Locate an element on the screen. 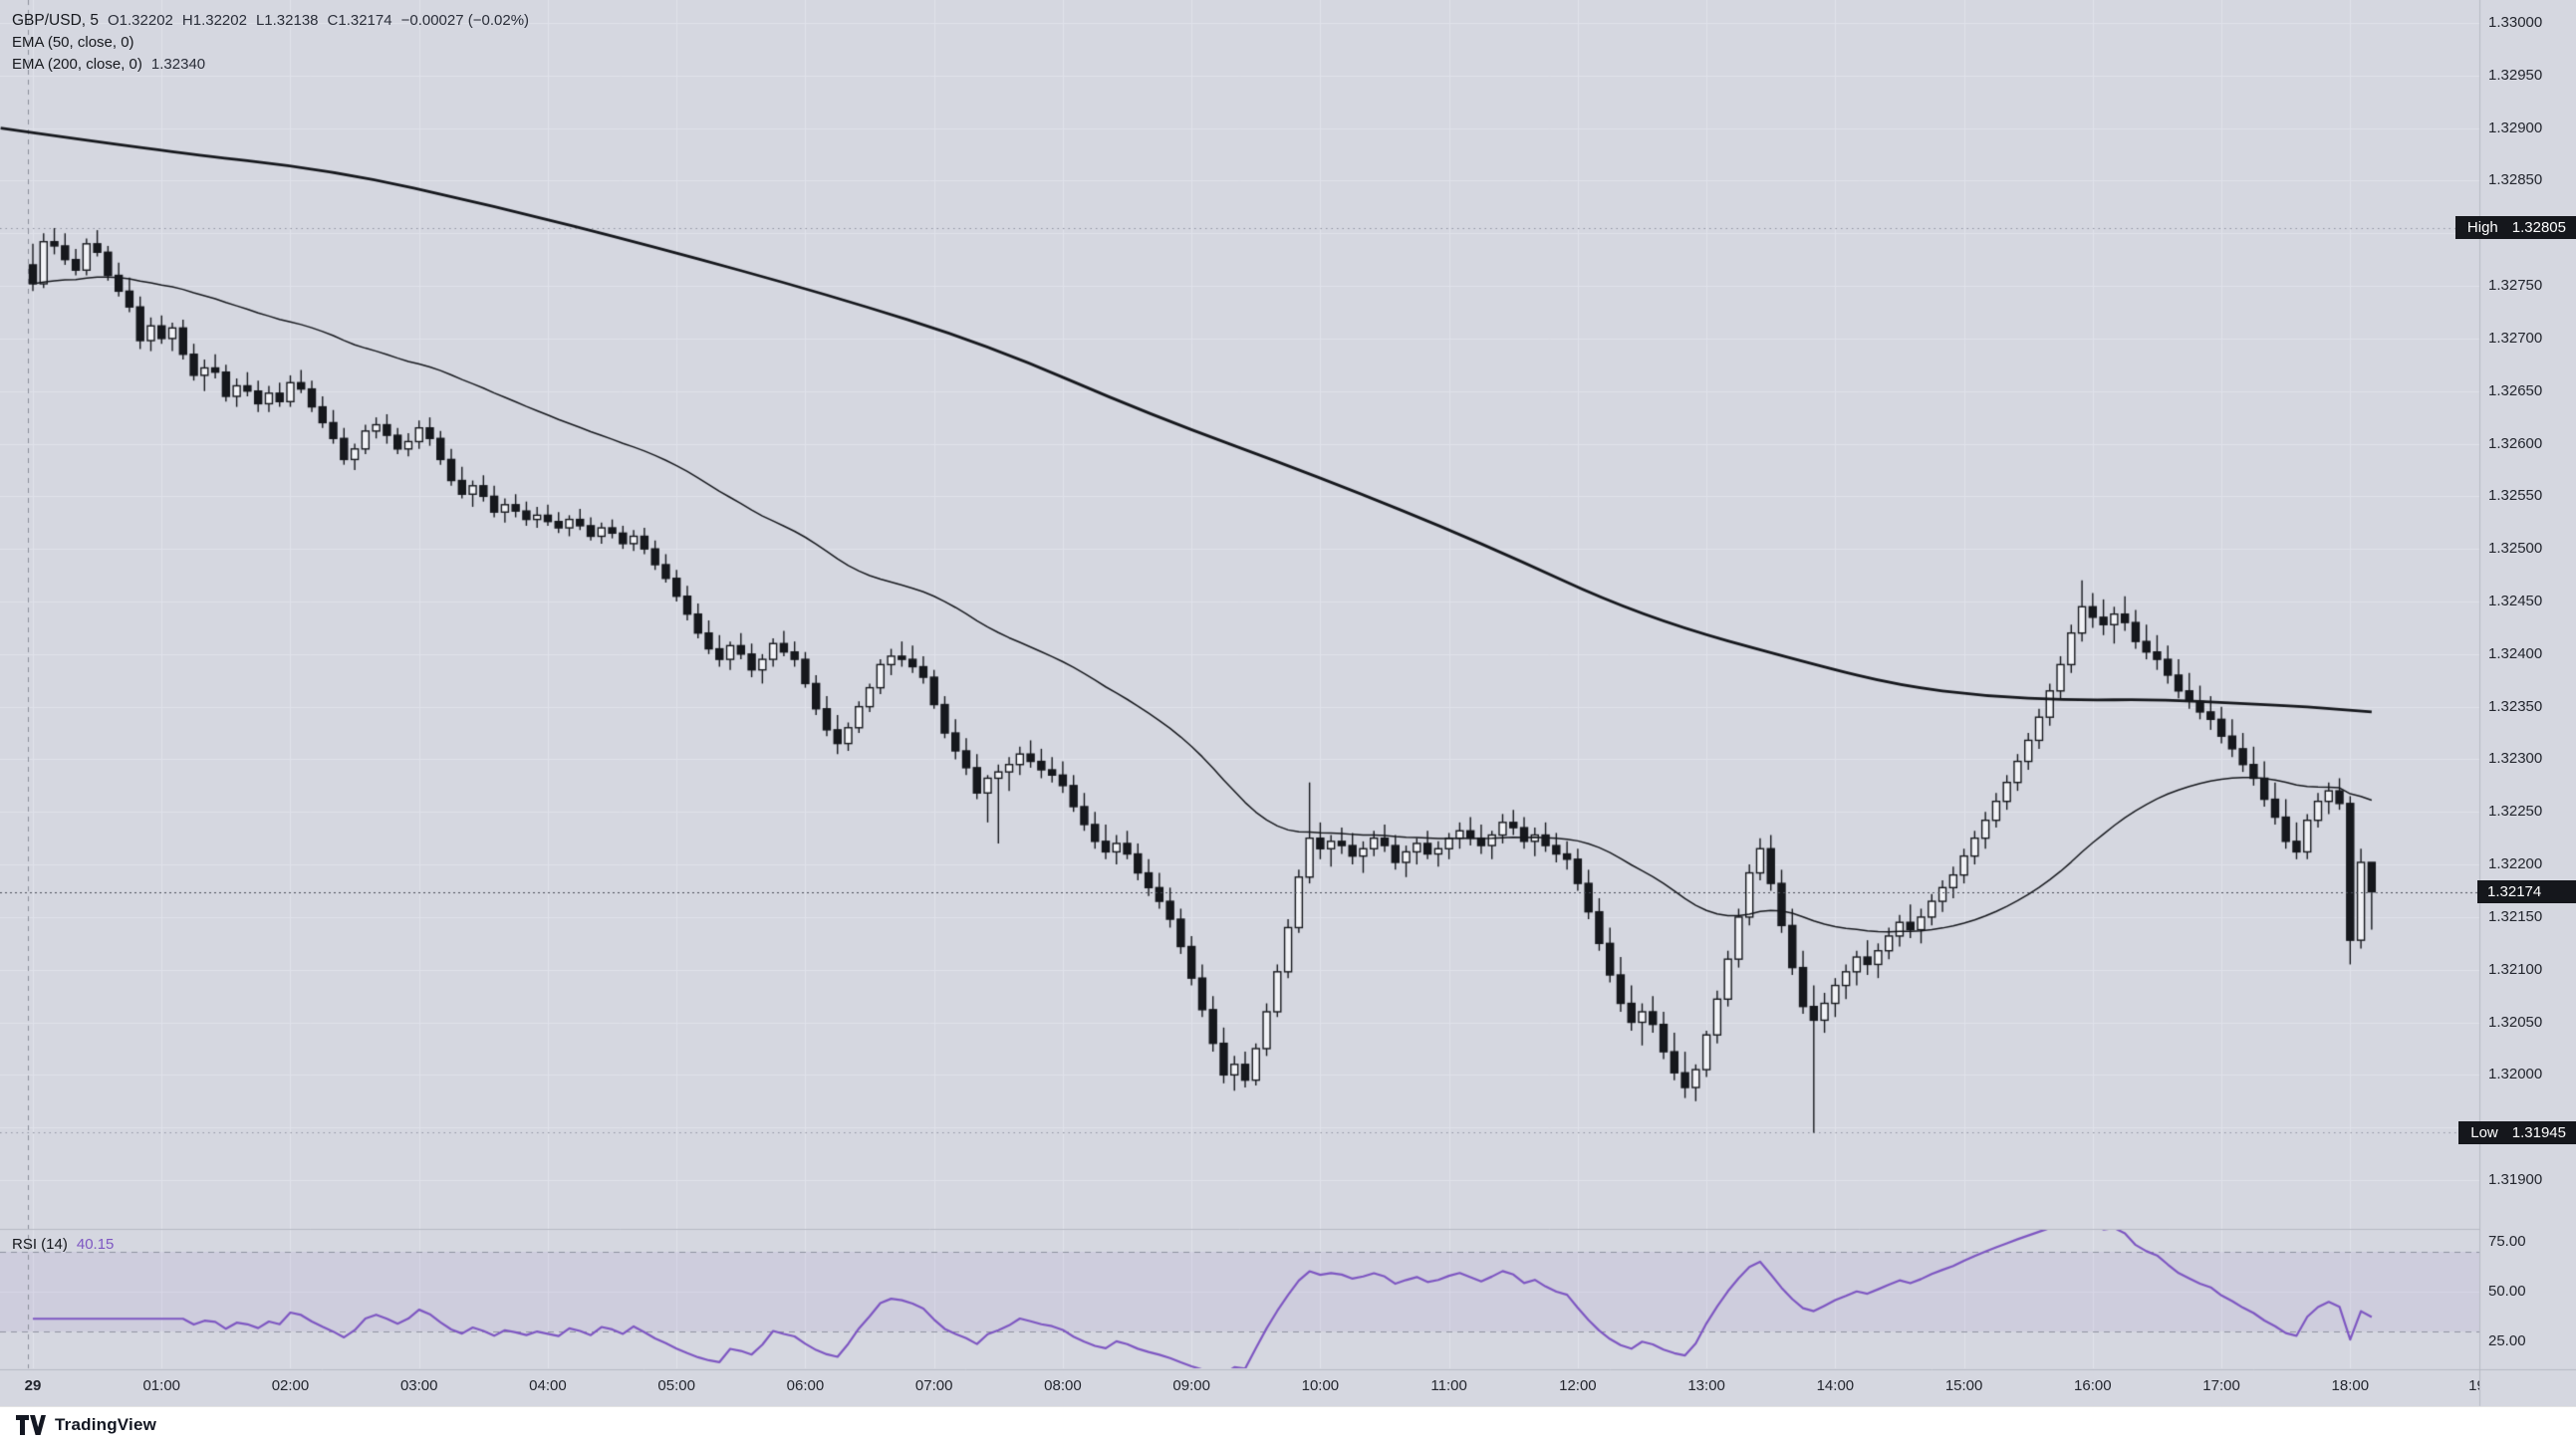 This screenshot has width=2576, height=1442. time-axis-label: 17:00 is located at coordinates (2221, 1385).